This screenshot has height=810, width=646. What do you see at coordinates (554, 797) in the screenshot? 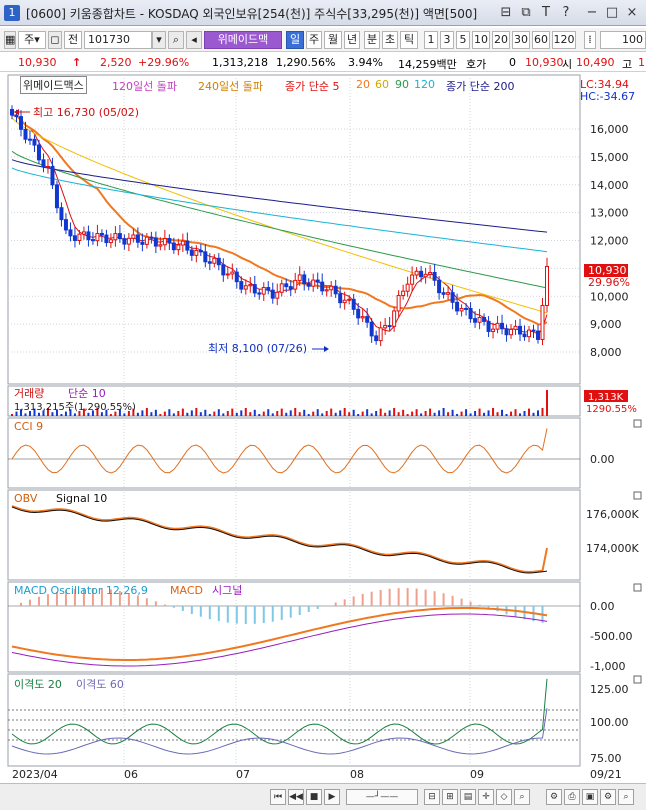
I see `settings-icon: ⚙` at bounding box center [554, 797].